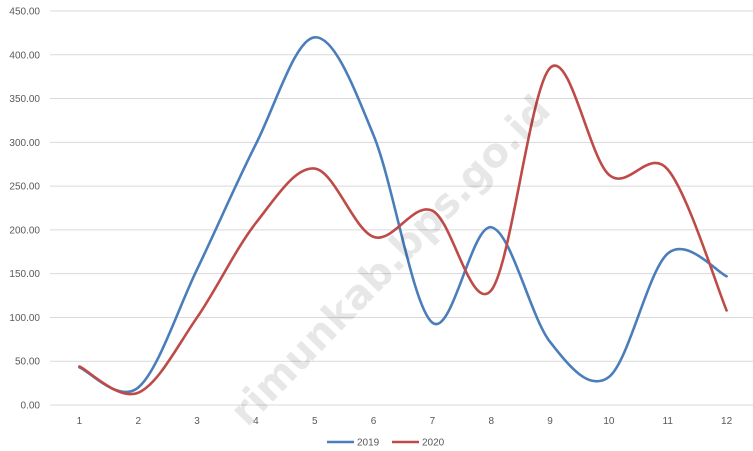  Describe the element at coordinates (24, 187) in the screenshot. I see `y-tick-label: 250.00` at that location.